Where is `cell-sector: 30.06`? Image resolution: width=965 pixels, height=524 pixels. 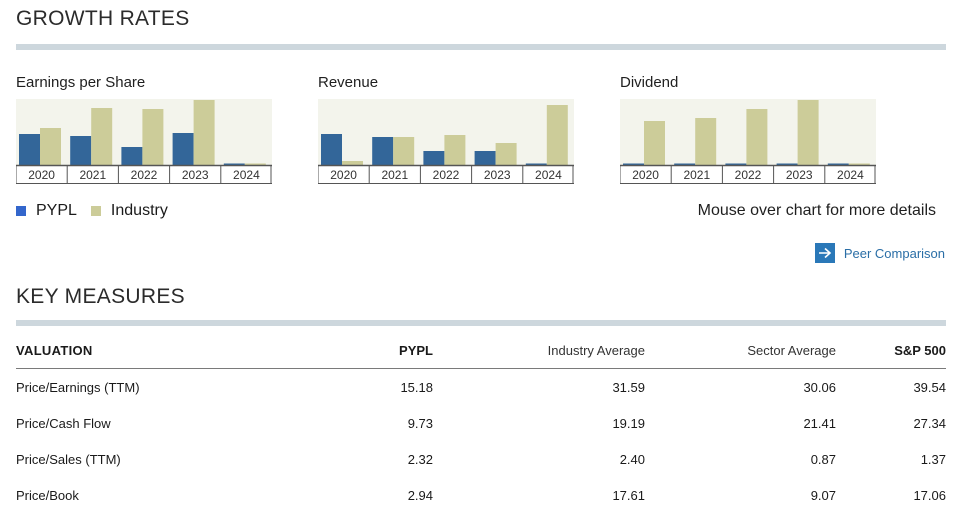 cell-sector: 30.06 is located at coordinates (819, 387).